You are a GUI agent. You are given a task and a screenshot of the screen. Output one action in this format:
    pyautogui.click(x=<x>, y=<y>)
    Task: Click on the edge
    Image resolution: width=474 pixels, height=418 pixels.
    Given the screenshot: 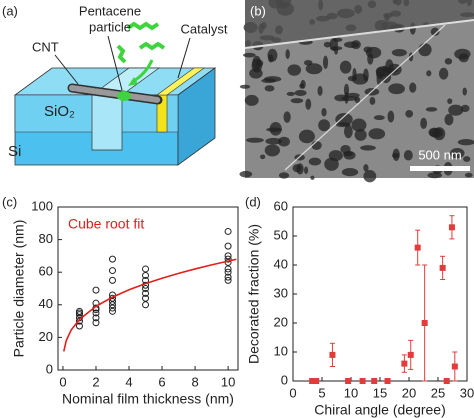 What is the action you would take?
    pyautogui.click(x=359, y=34)
    